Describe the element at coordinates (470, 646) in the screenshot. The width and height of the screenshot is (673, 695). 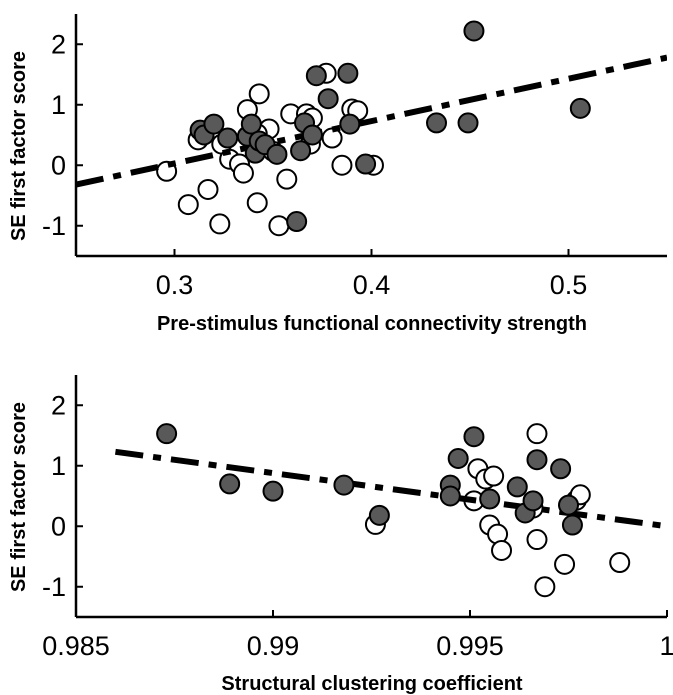
I see `x-tick-label: 0.995` at that location.